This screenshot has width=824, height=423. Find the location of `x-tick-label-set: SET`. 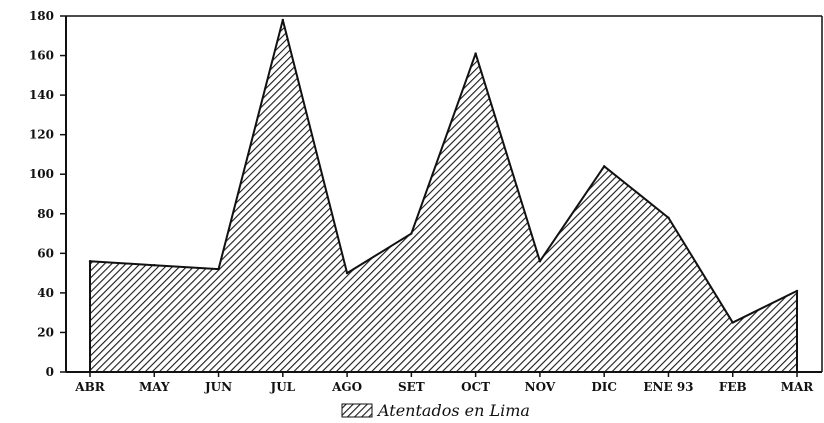

x-tick-label-set: SET is located at coordinates (411, 387).